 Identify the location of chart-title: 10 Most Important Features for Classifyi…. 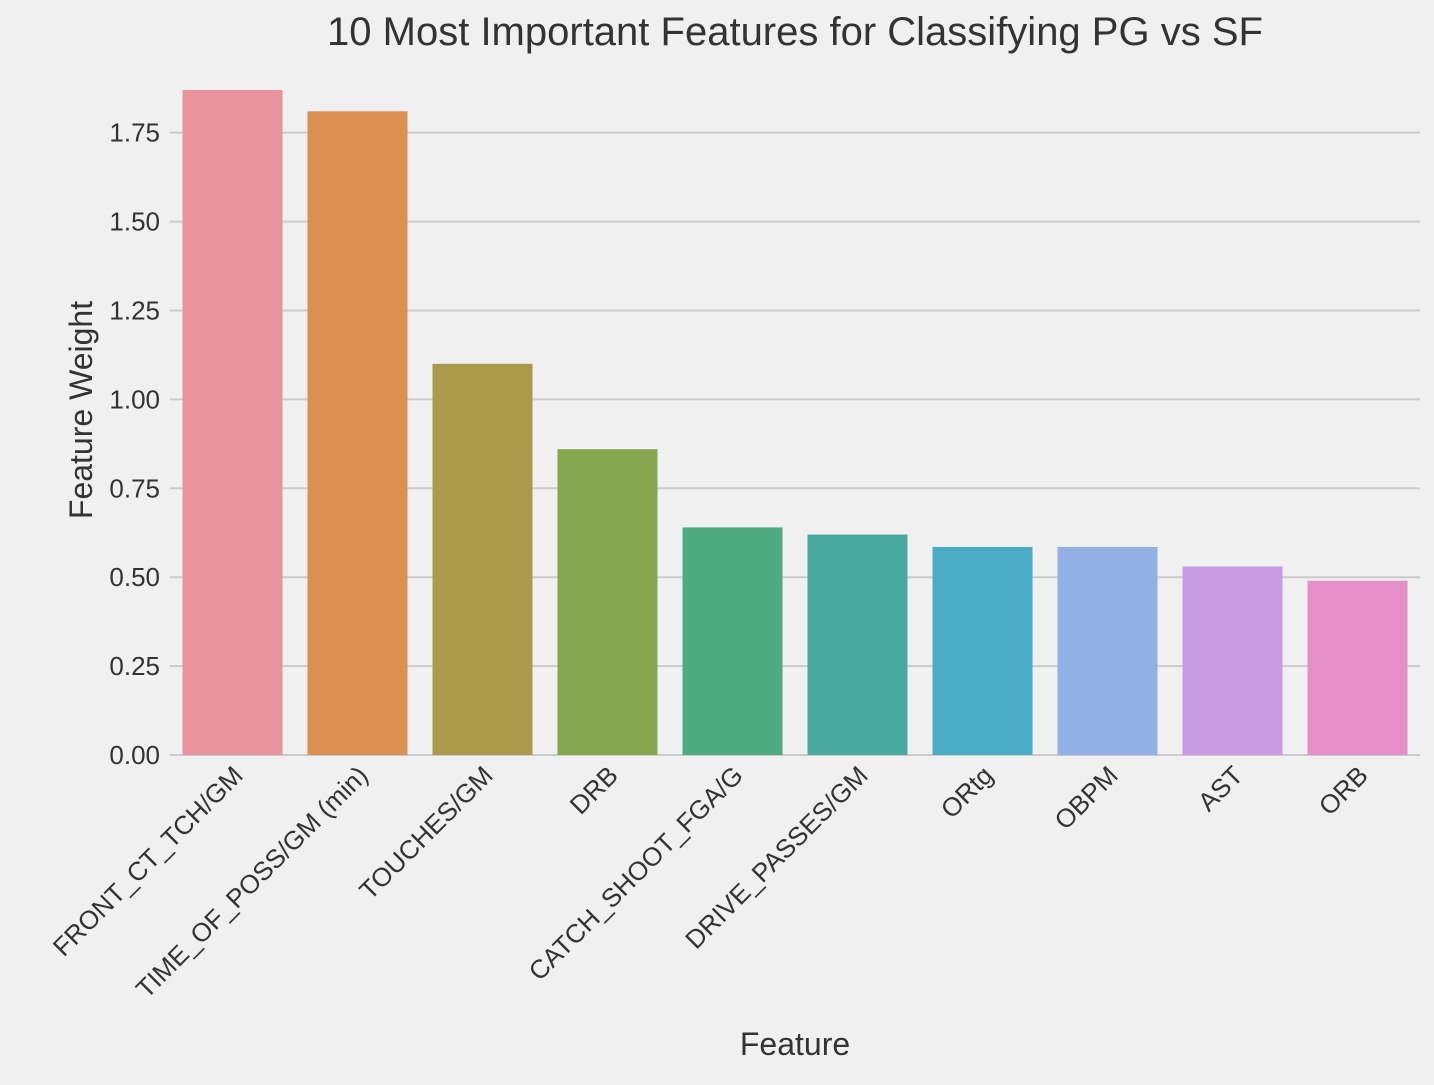
(795, 32).